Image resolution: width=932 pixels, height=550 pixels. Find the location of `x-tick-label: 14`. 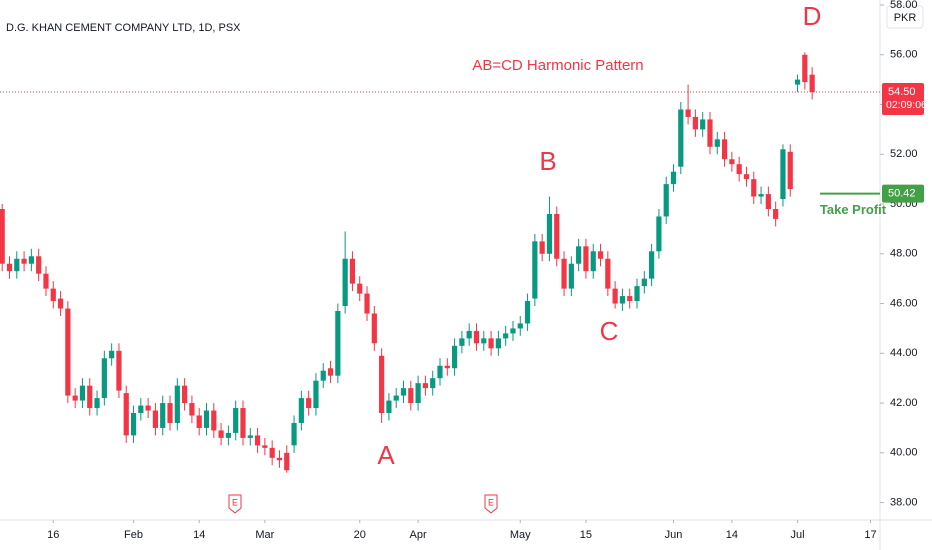

x-tick-label: 14 is located at coordinates (732, 535).